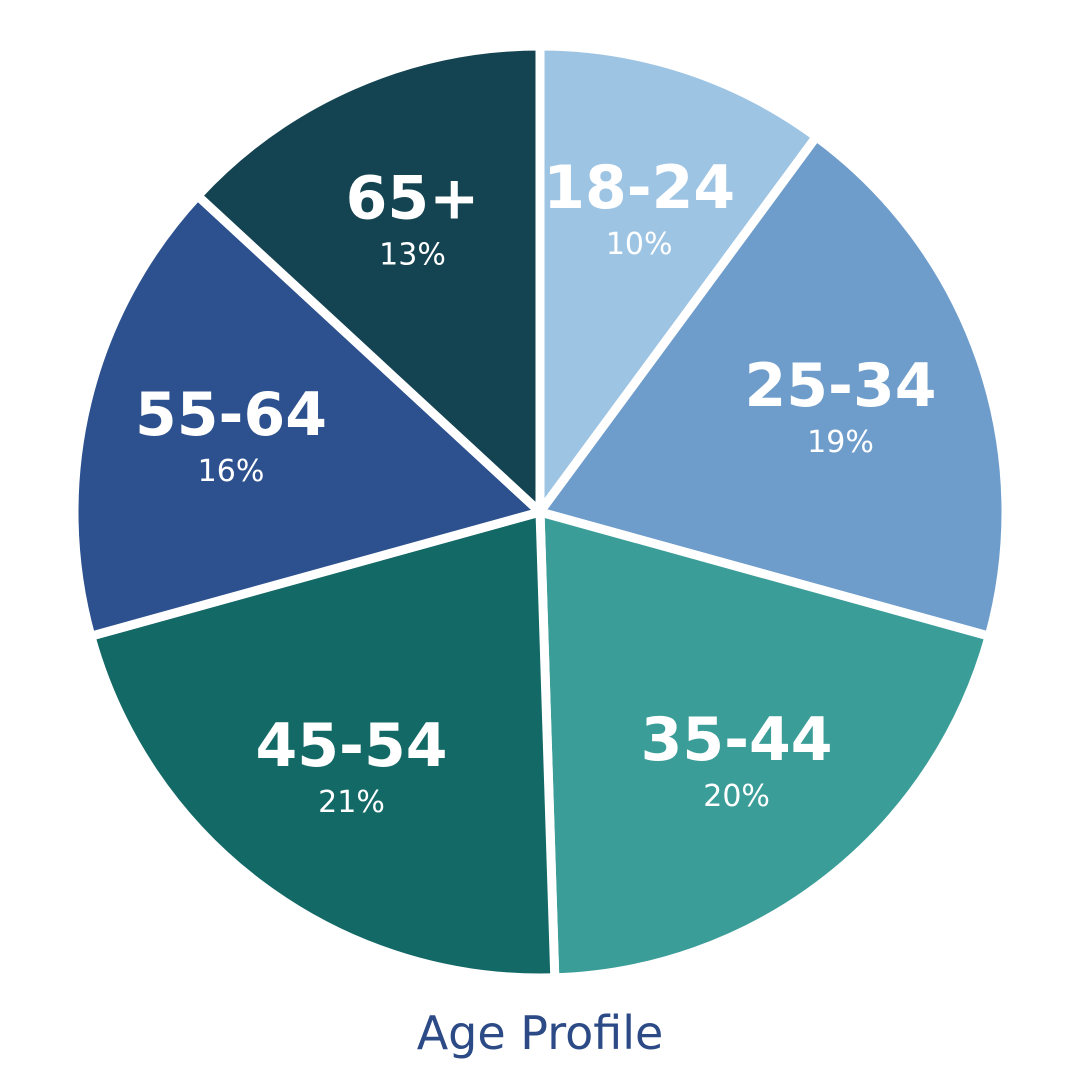 This screenshot has height=1080, width=1080. Describe the element at coordinates (841, 386) in the screenshot. I see `slice-category-label: 25-34` at that location.